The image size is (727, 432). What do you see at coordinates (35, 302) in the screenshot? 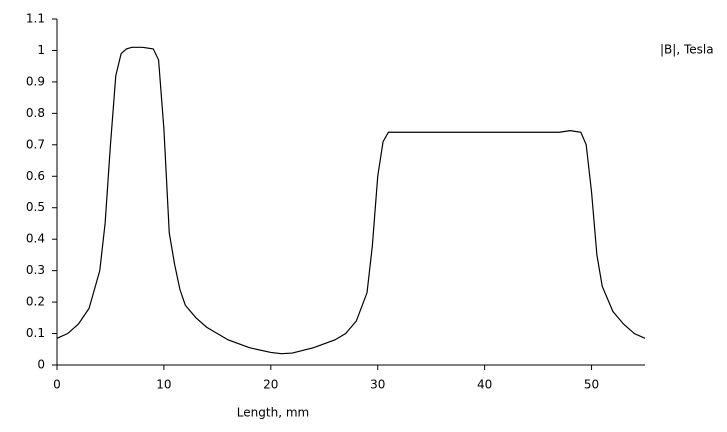
I see `y-tick-label: 0.2` at bounding box center [35, 302].